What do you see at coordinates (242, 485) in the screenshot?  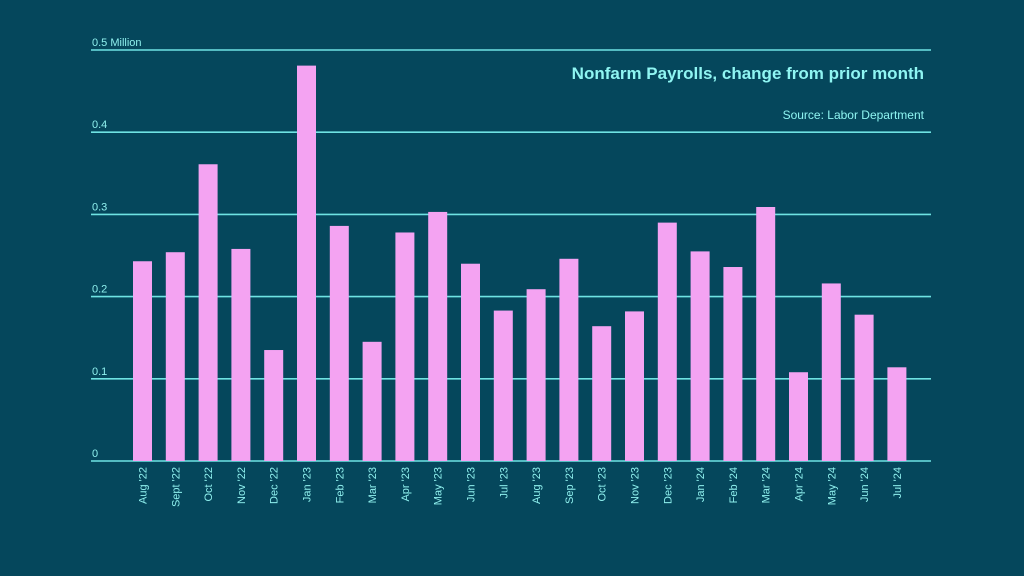 I see `x-tick-label: Nov '22` at bounding box center [242, 485].